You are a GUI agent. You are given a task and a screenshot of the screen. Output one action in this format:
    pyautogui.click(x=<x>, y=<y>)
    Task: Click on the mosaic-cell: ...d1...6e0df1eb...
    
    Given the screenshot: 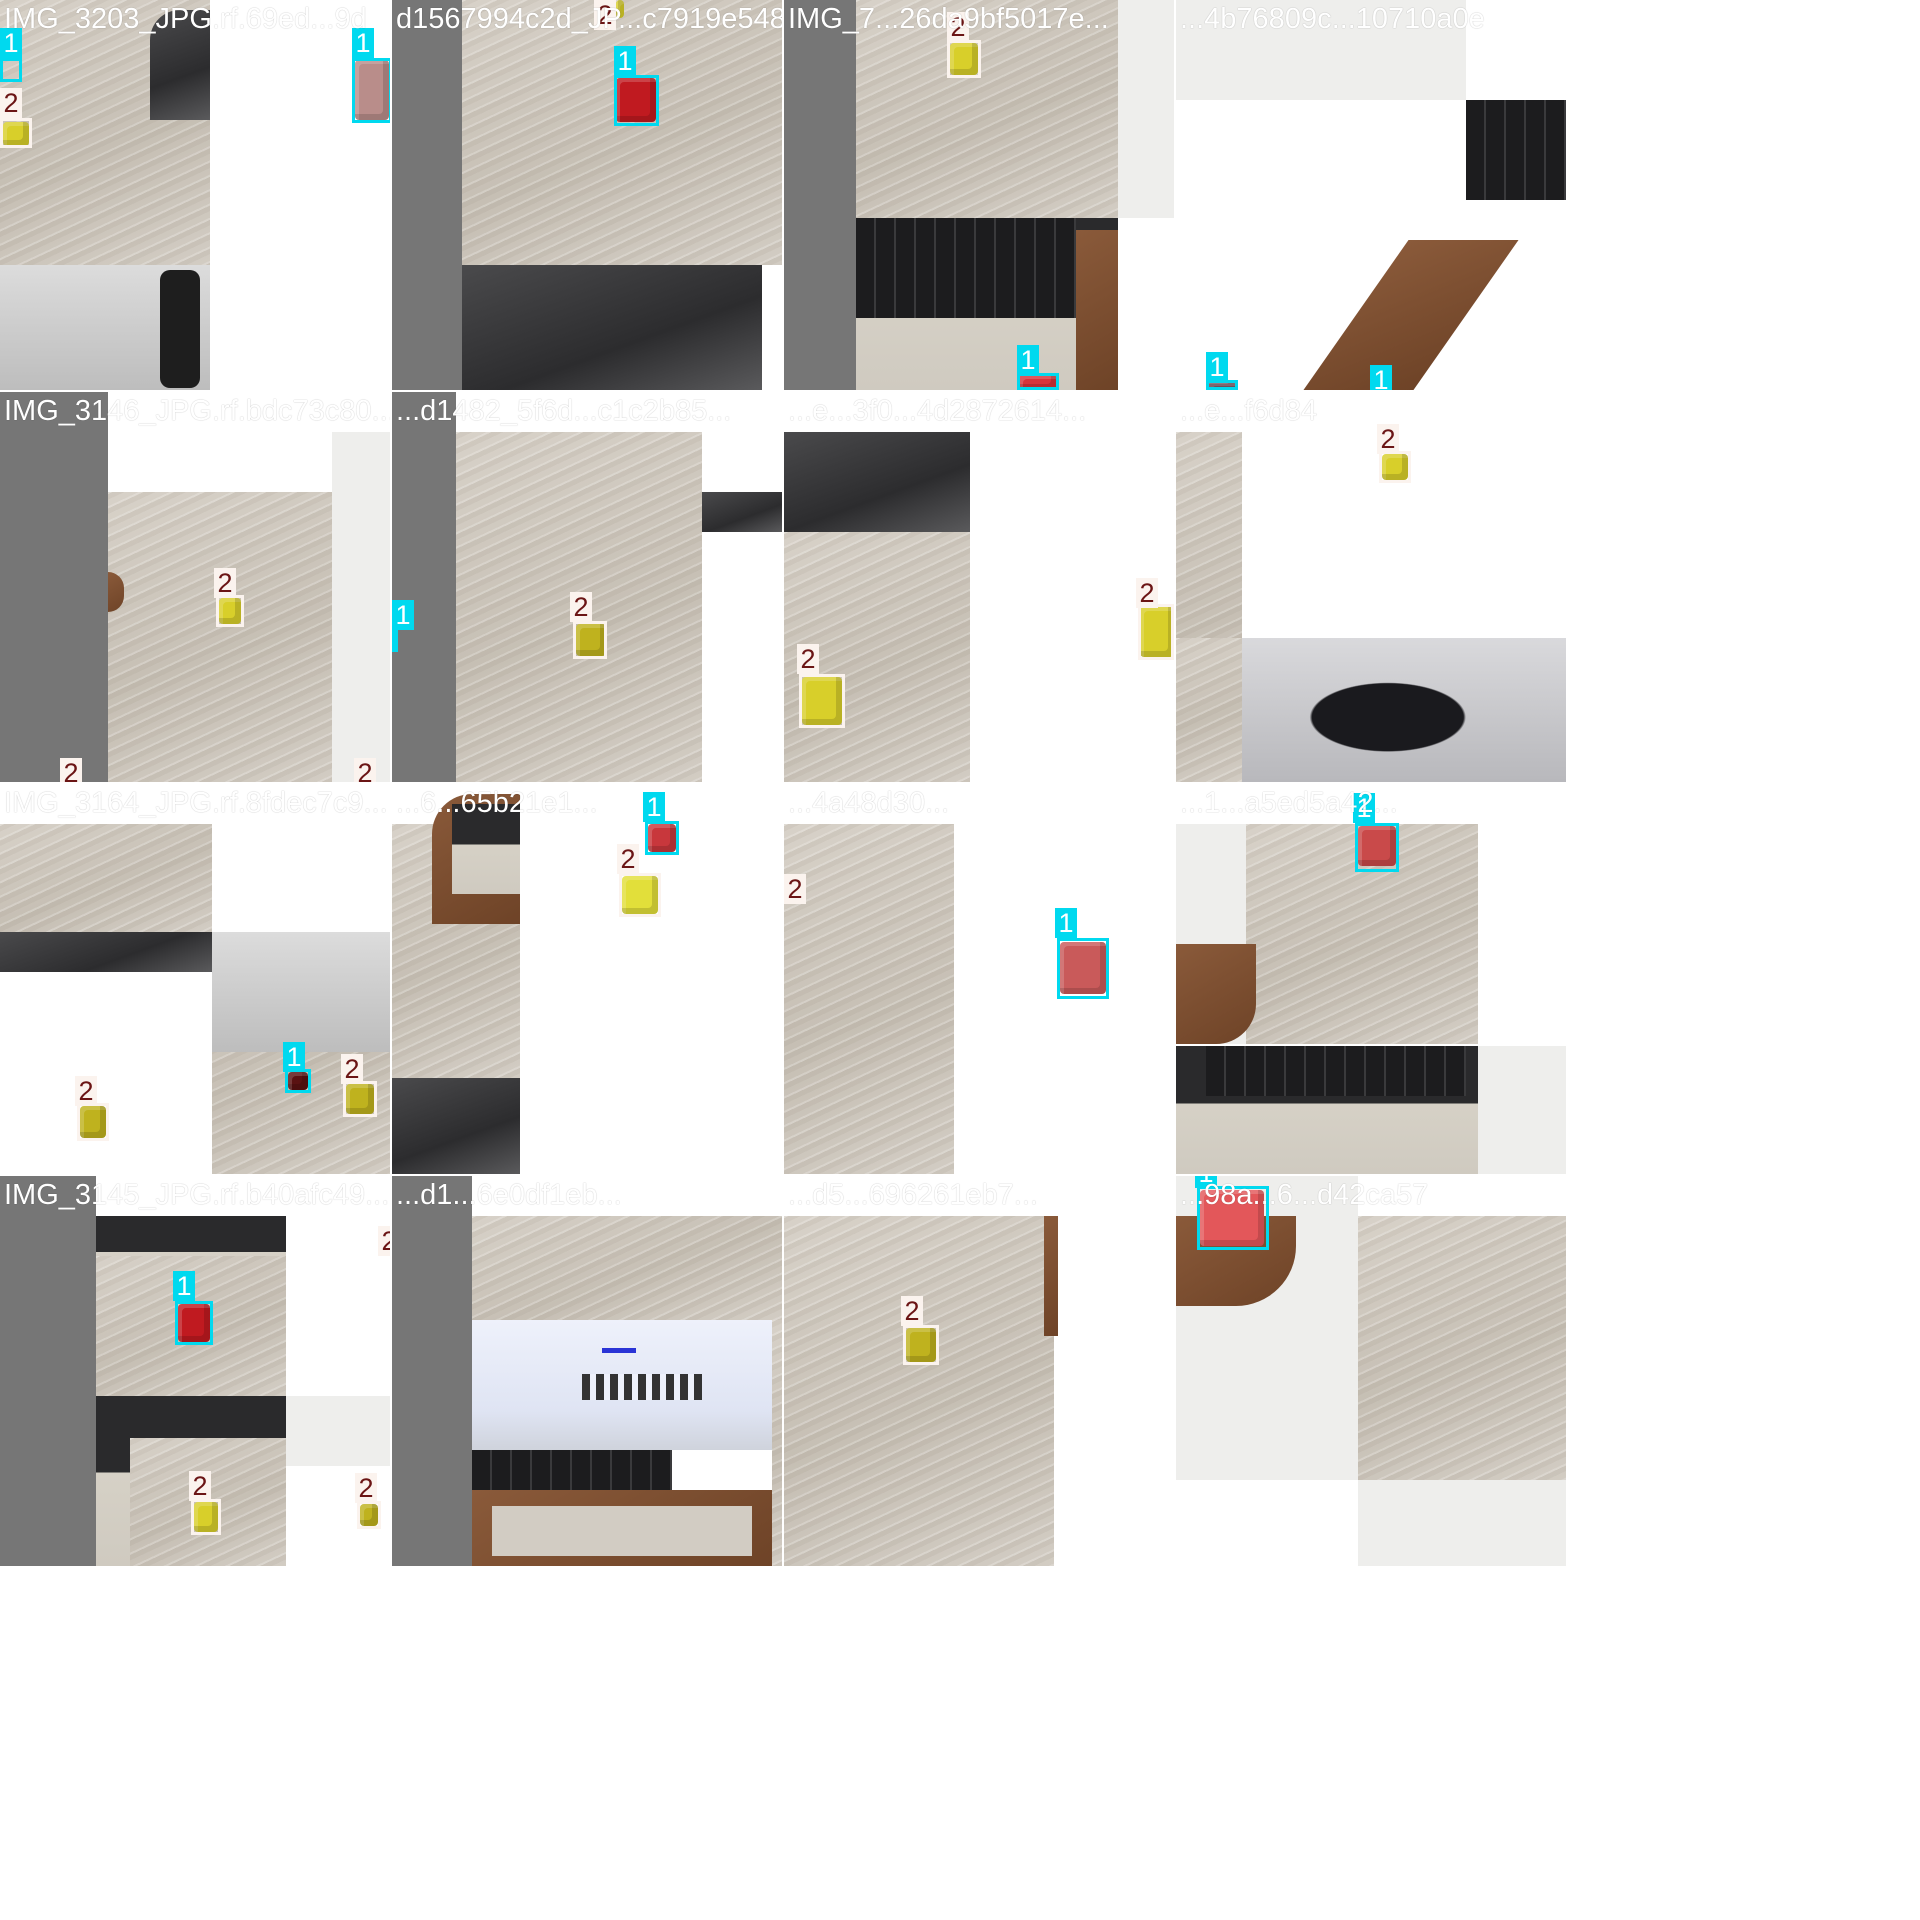 What is the action you would take?
    pyautogui.click(x=587, y=1371)
    